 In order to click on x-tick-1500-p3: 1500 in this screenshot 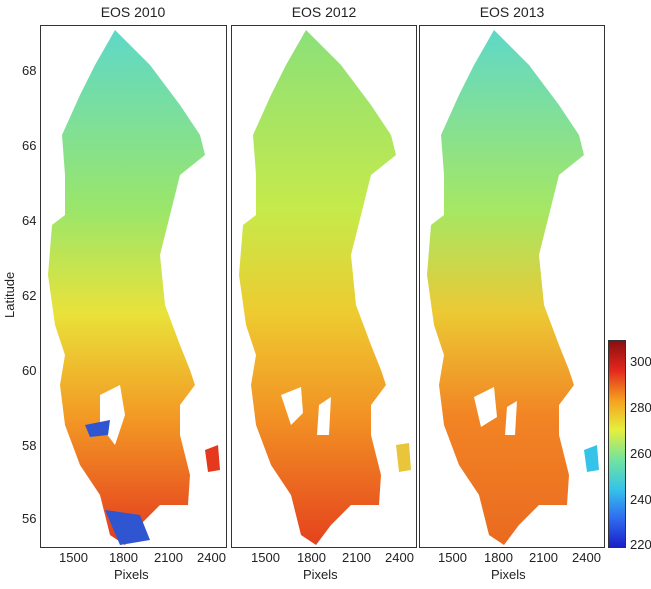, I will do `click(452, 557)`.